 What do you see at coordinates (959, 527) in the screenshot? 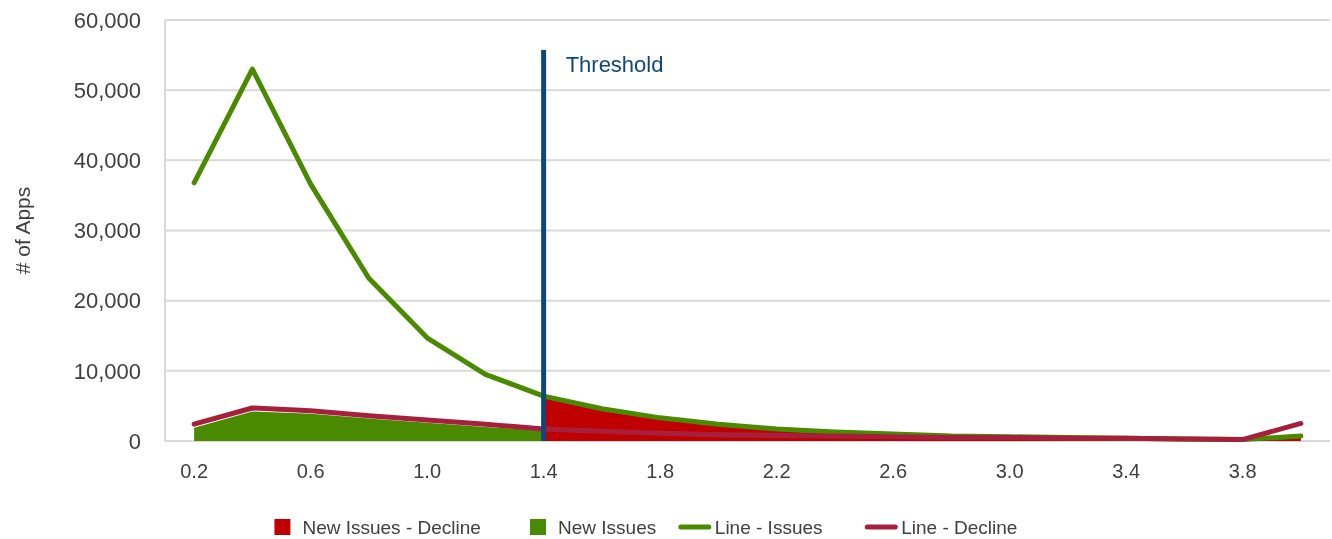
I see `legend-label: Line - Decline` at bounding box center [959, 527].